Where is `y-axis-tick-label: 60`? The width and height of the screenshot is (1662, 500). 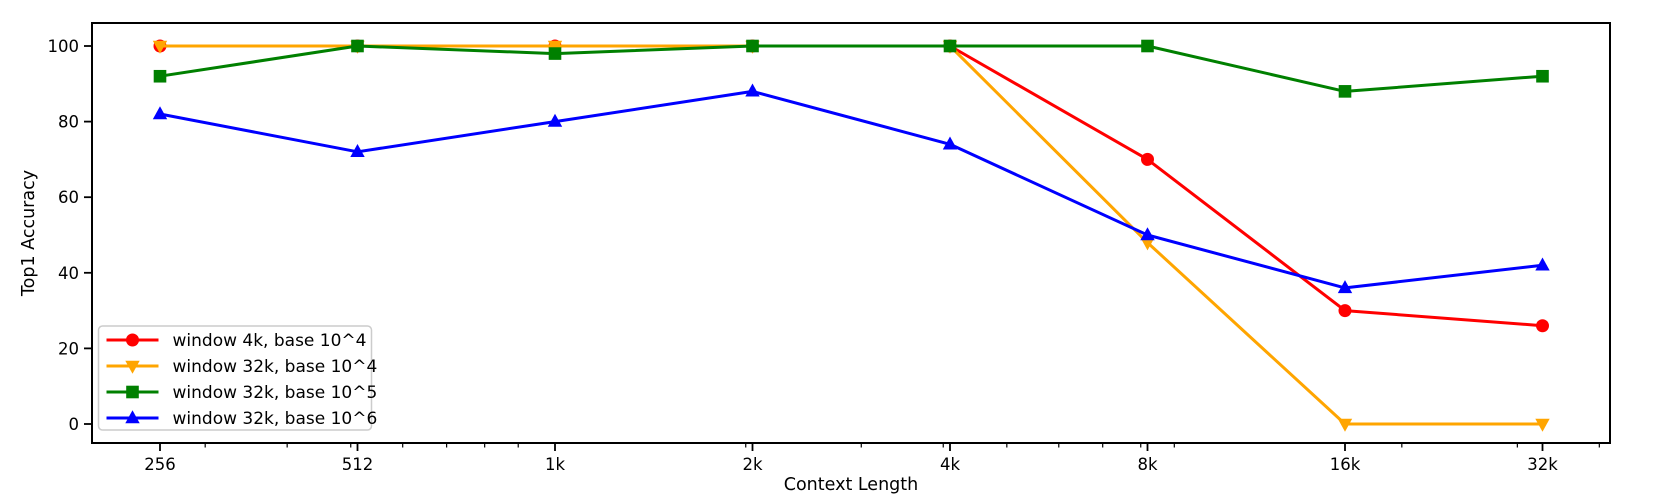 y-axis-tick-label: 60 is located at coordinates (68, 197).